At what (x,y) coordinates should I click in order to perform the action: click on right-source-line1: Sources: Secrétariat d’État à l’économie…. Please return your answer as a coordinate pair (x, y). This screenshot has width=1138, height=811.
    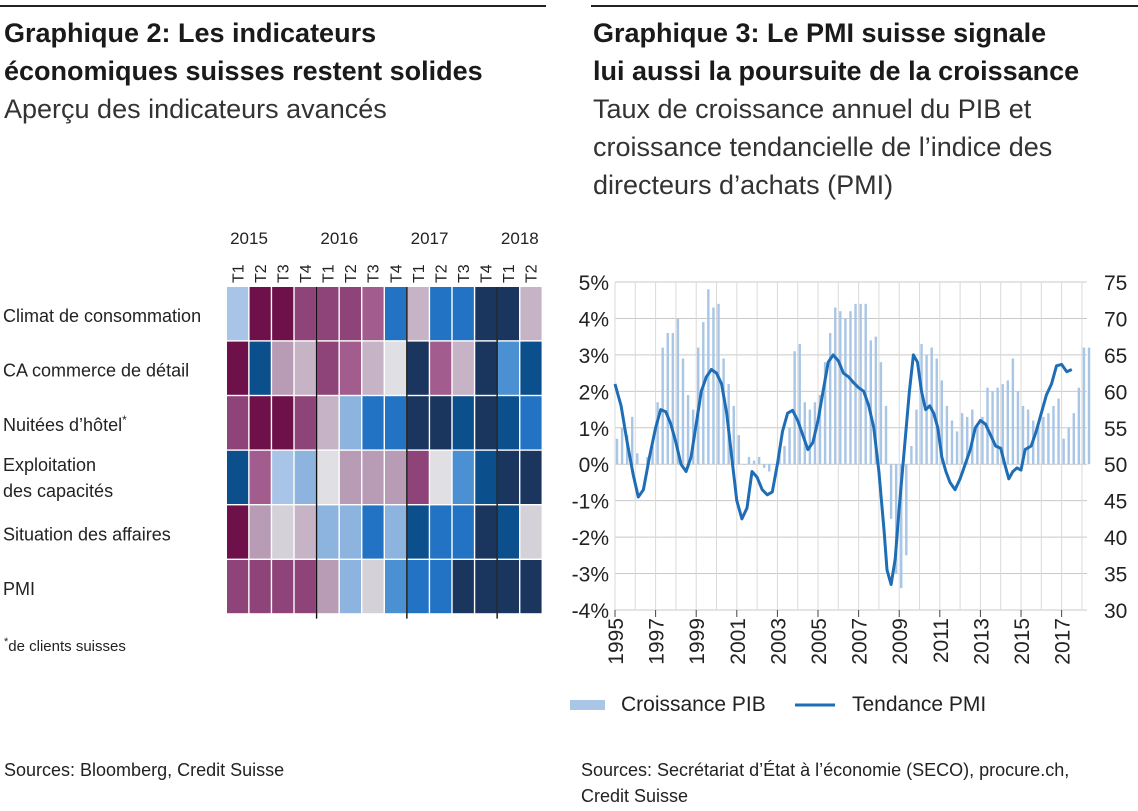
    Looking at the image, I should click on (825, 770).